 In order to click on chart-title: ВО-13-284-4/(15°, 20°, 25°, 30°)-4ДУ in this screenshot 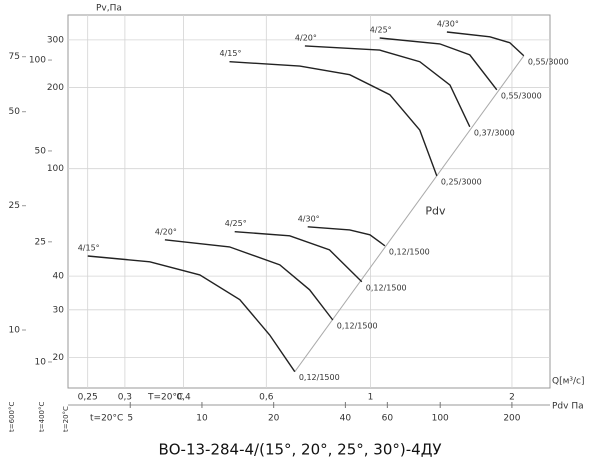, I will do `click(299, 450)`.